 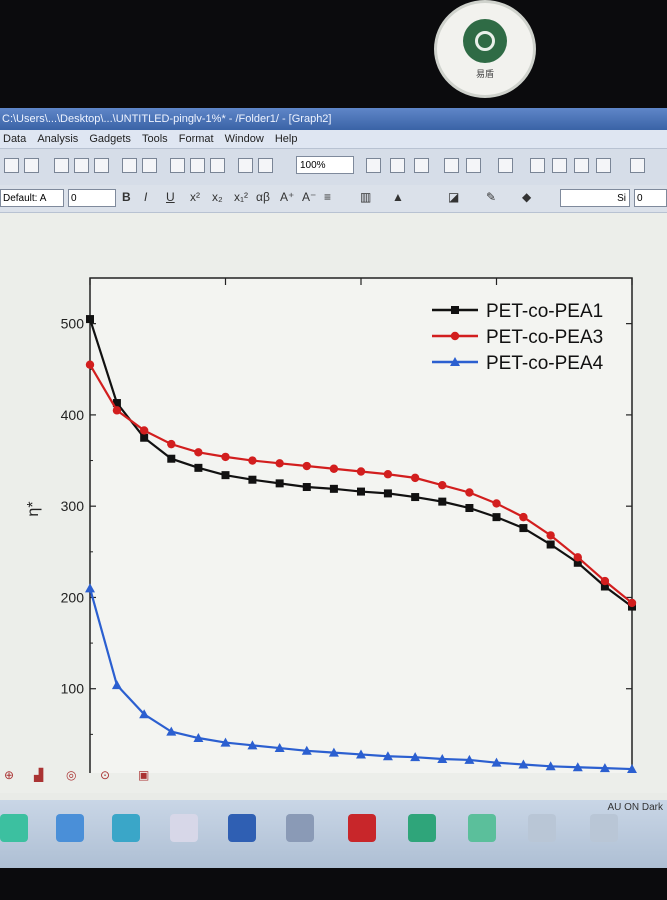 I want to click on folder-icon, so click(x=61, y=165).